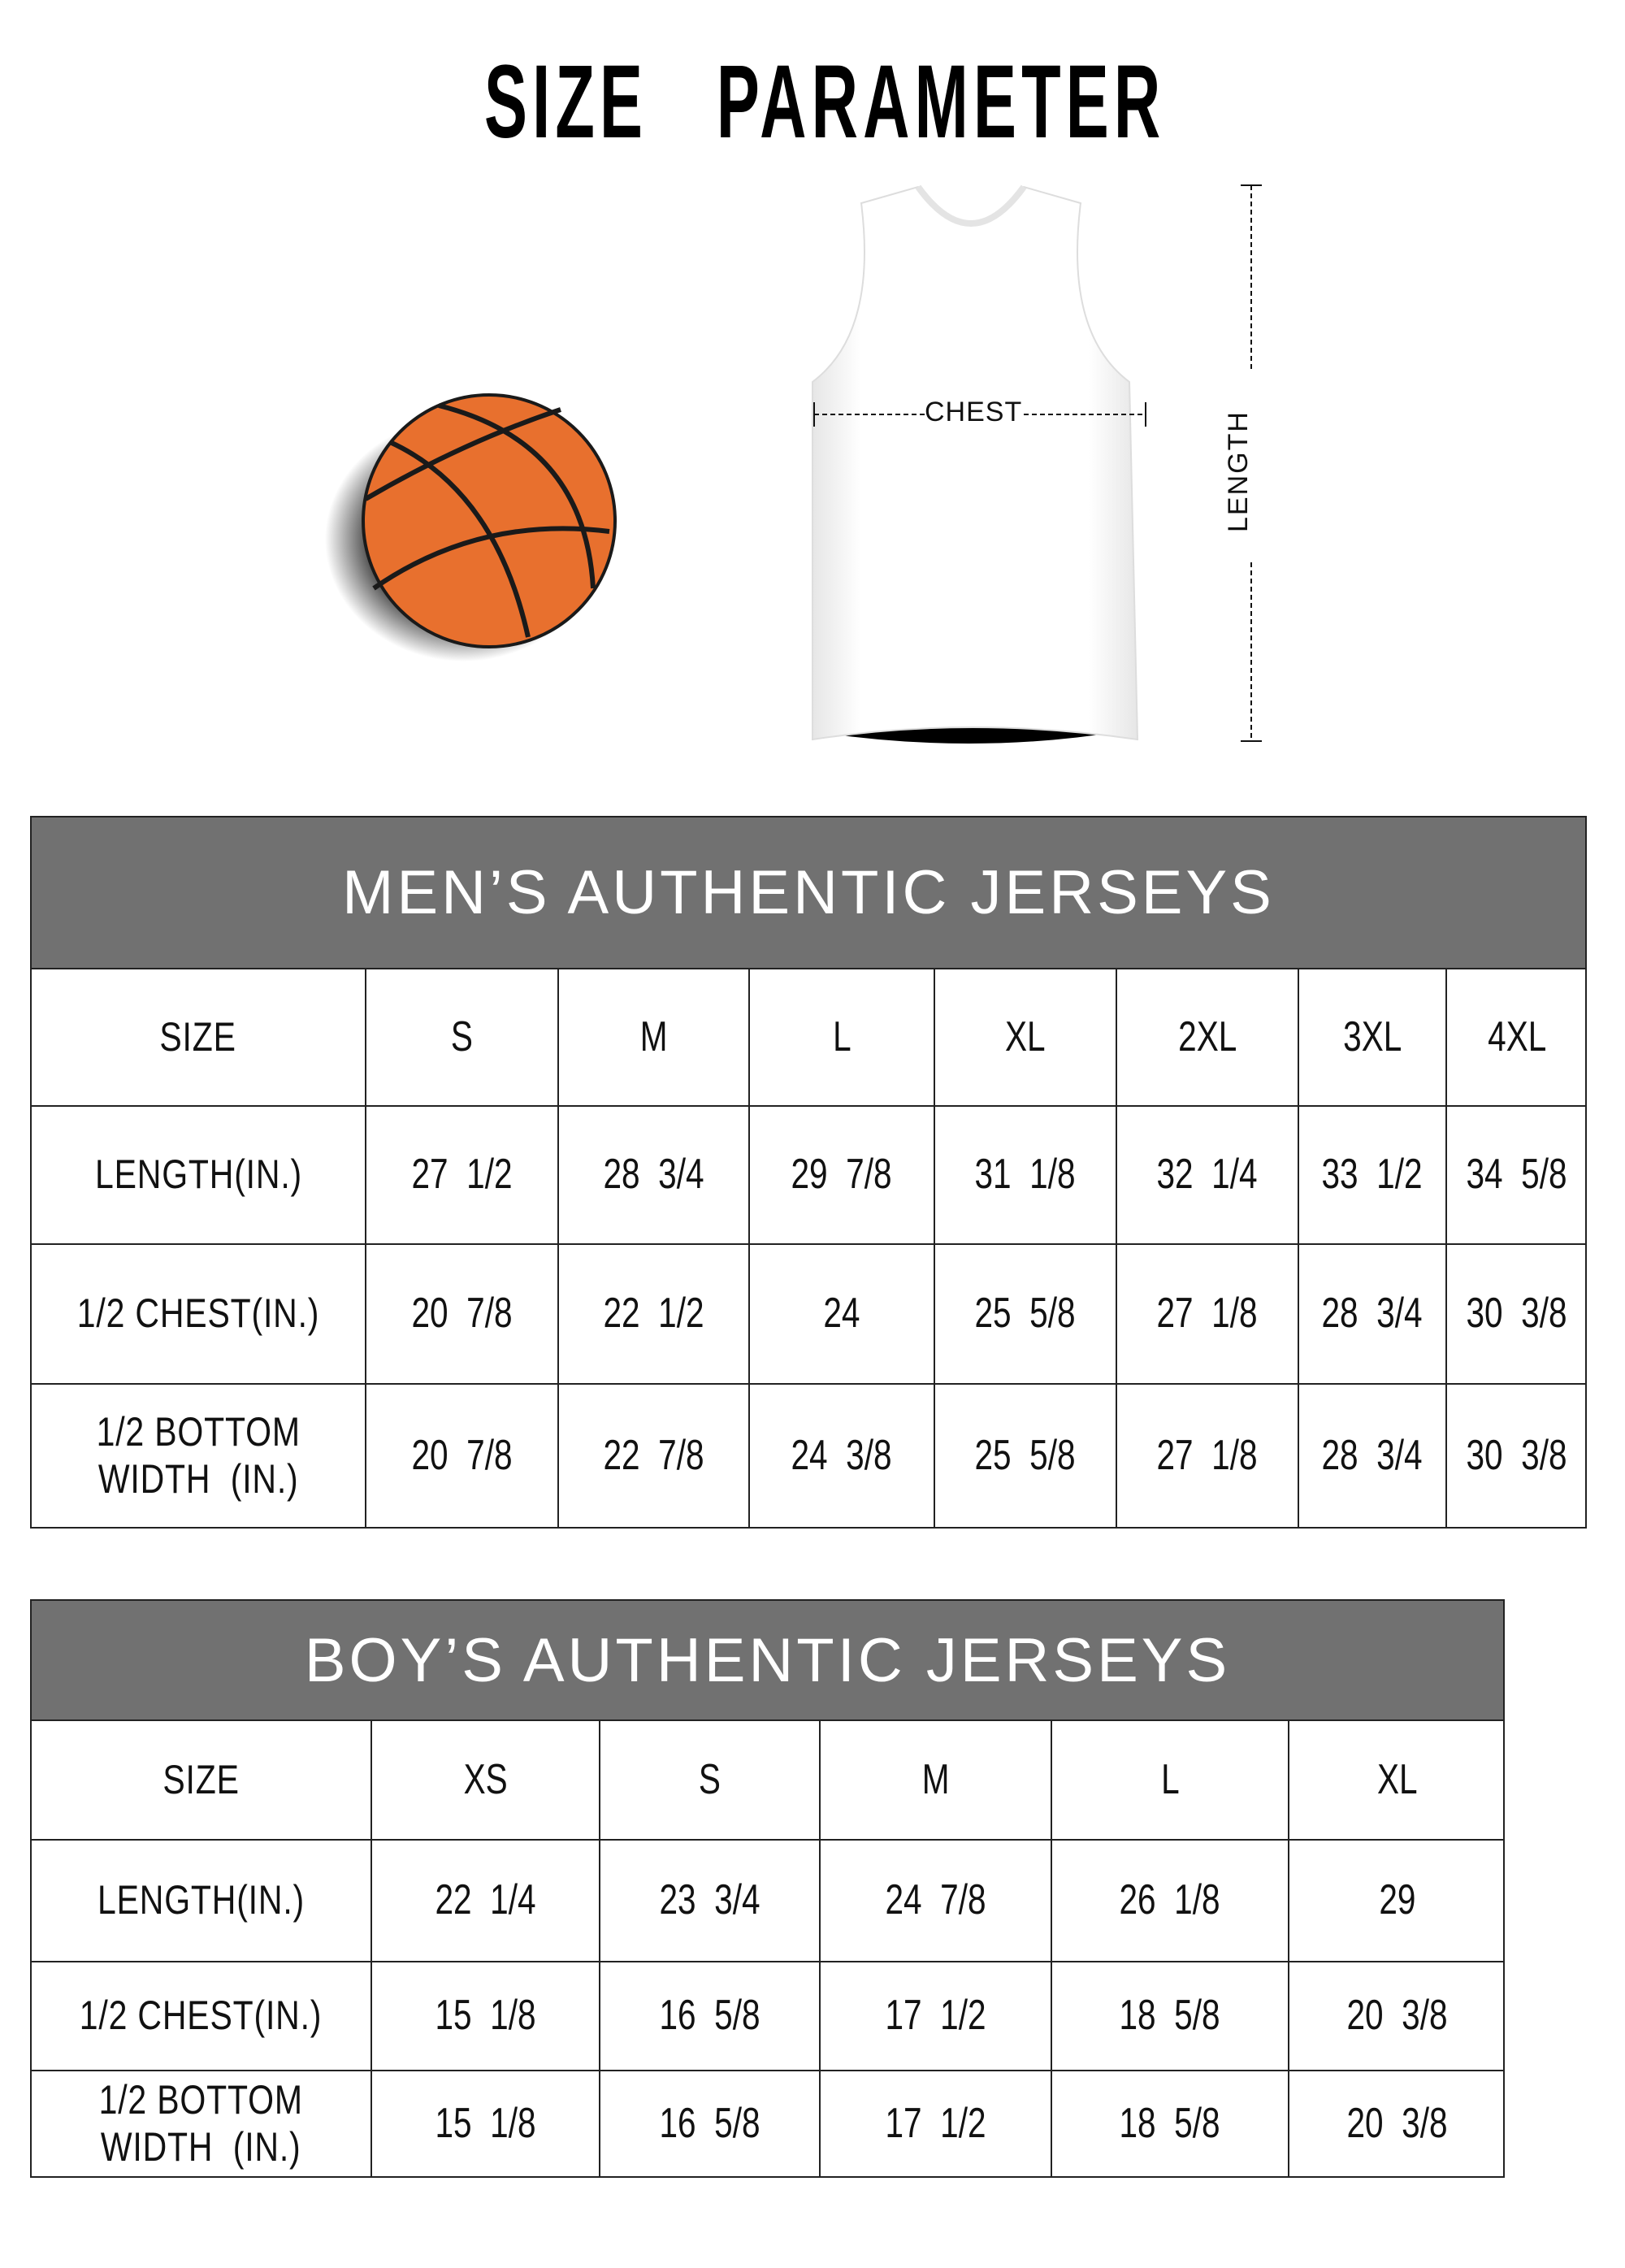  I want to click on table-cell: 29 7/8, so click(842, 1176).